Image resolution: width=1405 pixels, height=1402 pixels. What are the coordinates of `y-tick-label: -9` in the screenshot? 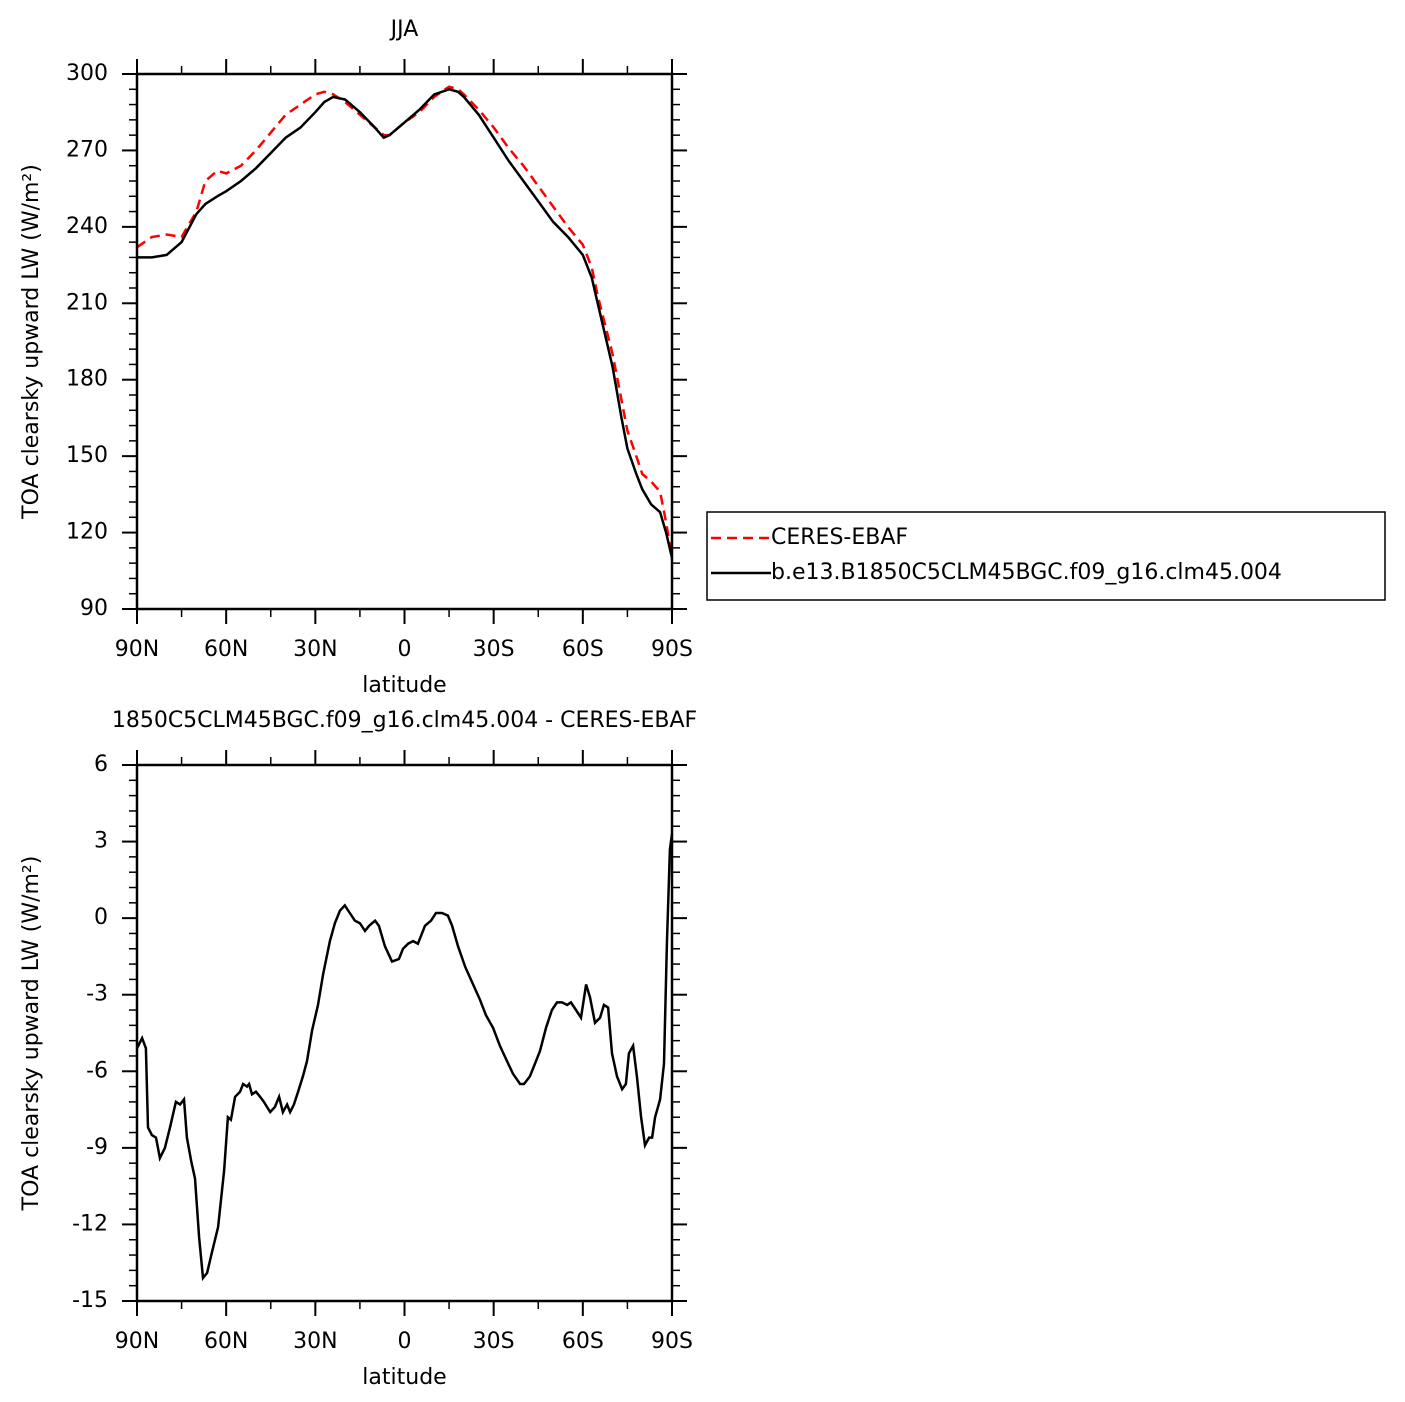 It's located at (97, 1147).